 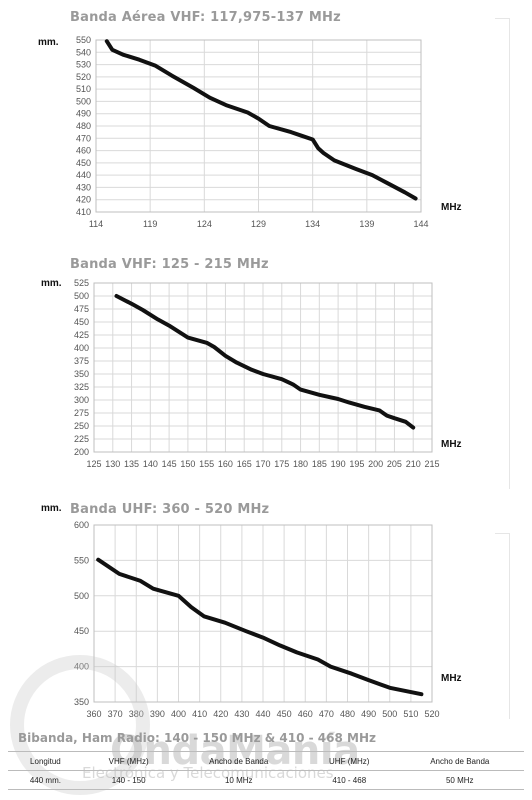 I want to click on value-ancho-vhf: 10 MHz, so click(x=238, y=780).